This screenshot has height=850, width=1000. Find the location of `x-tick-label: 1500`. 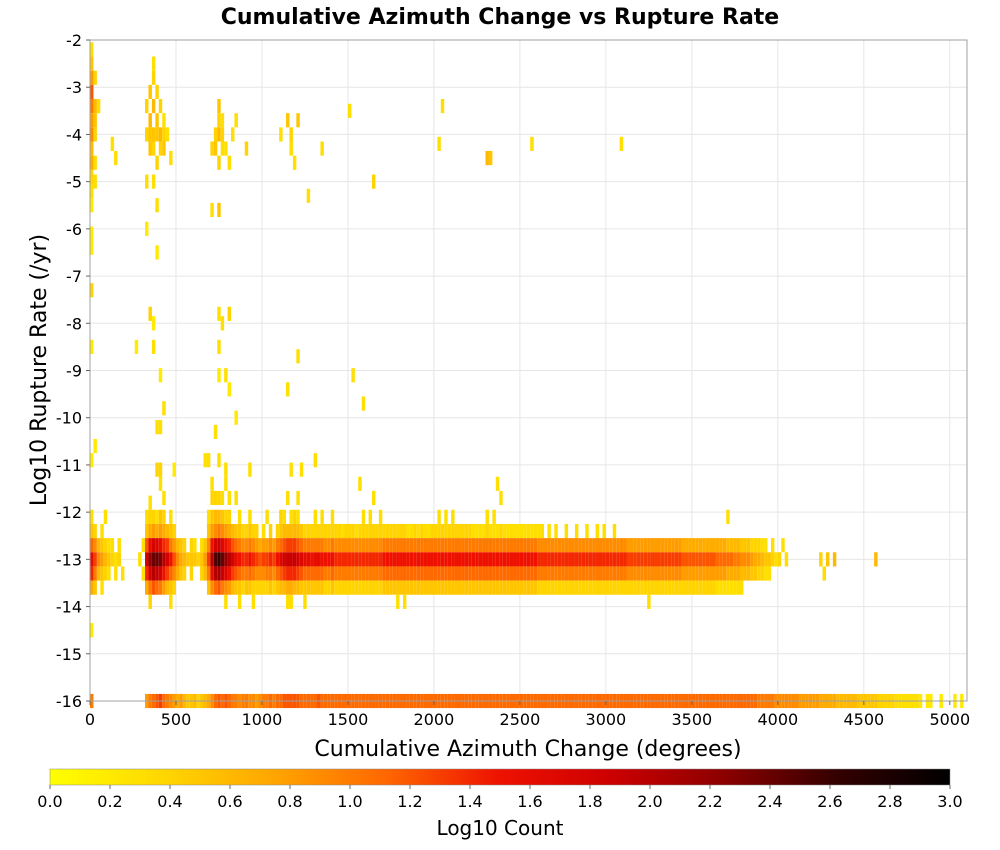

x-tick-label: 1500 is located at coordinates (348, 719).